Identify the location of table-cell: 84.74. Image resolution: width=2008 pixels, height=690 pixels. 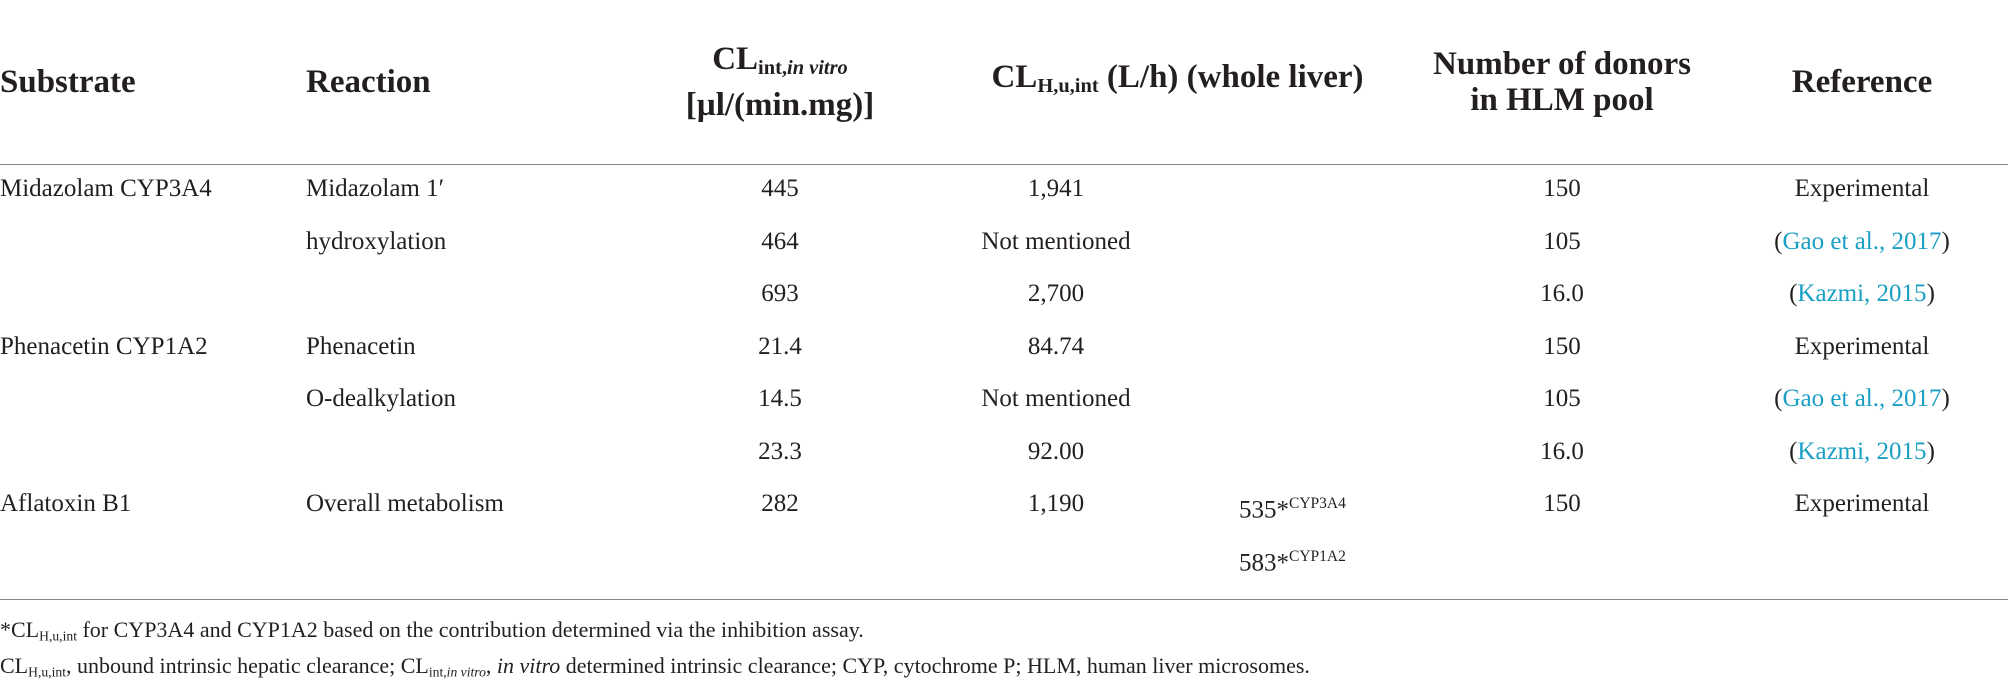
(1056, 346).